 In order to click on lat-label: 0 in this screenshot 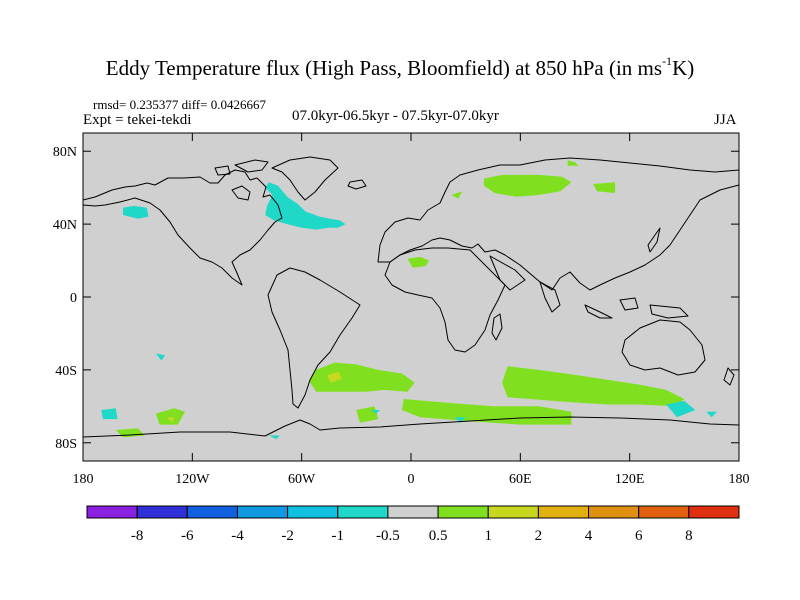, I will do `click(73, 298)`.